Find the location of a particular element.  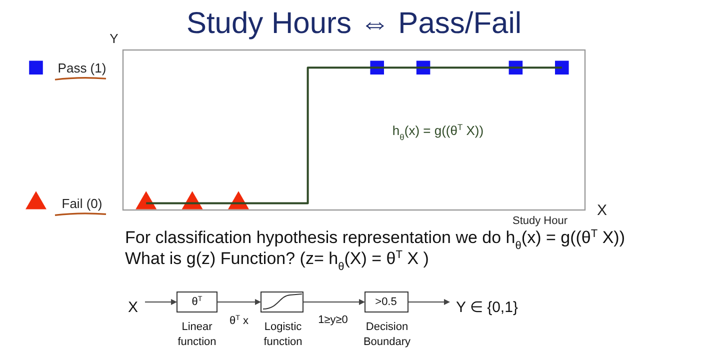

text: 1≥y≥0 is located at coordinates (333, 320).